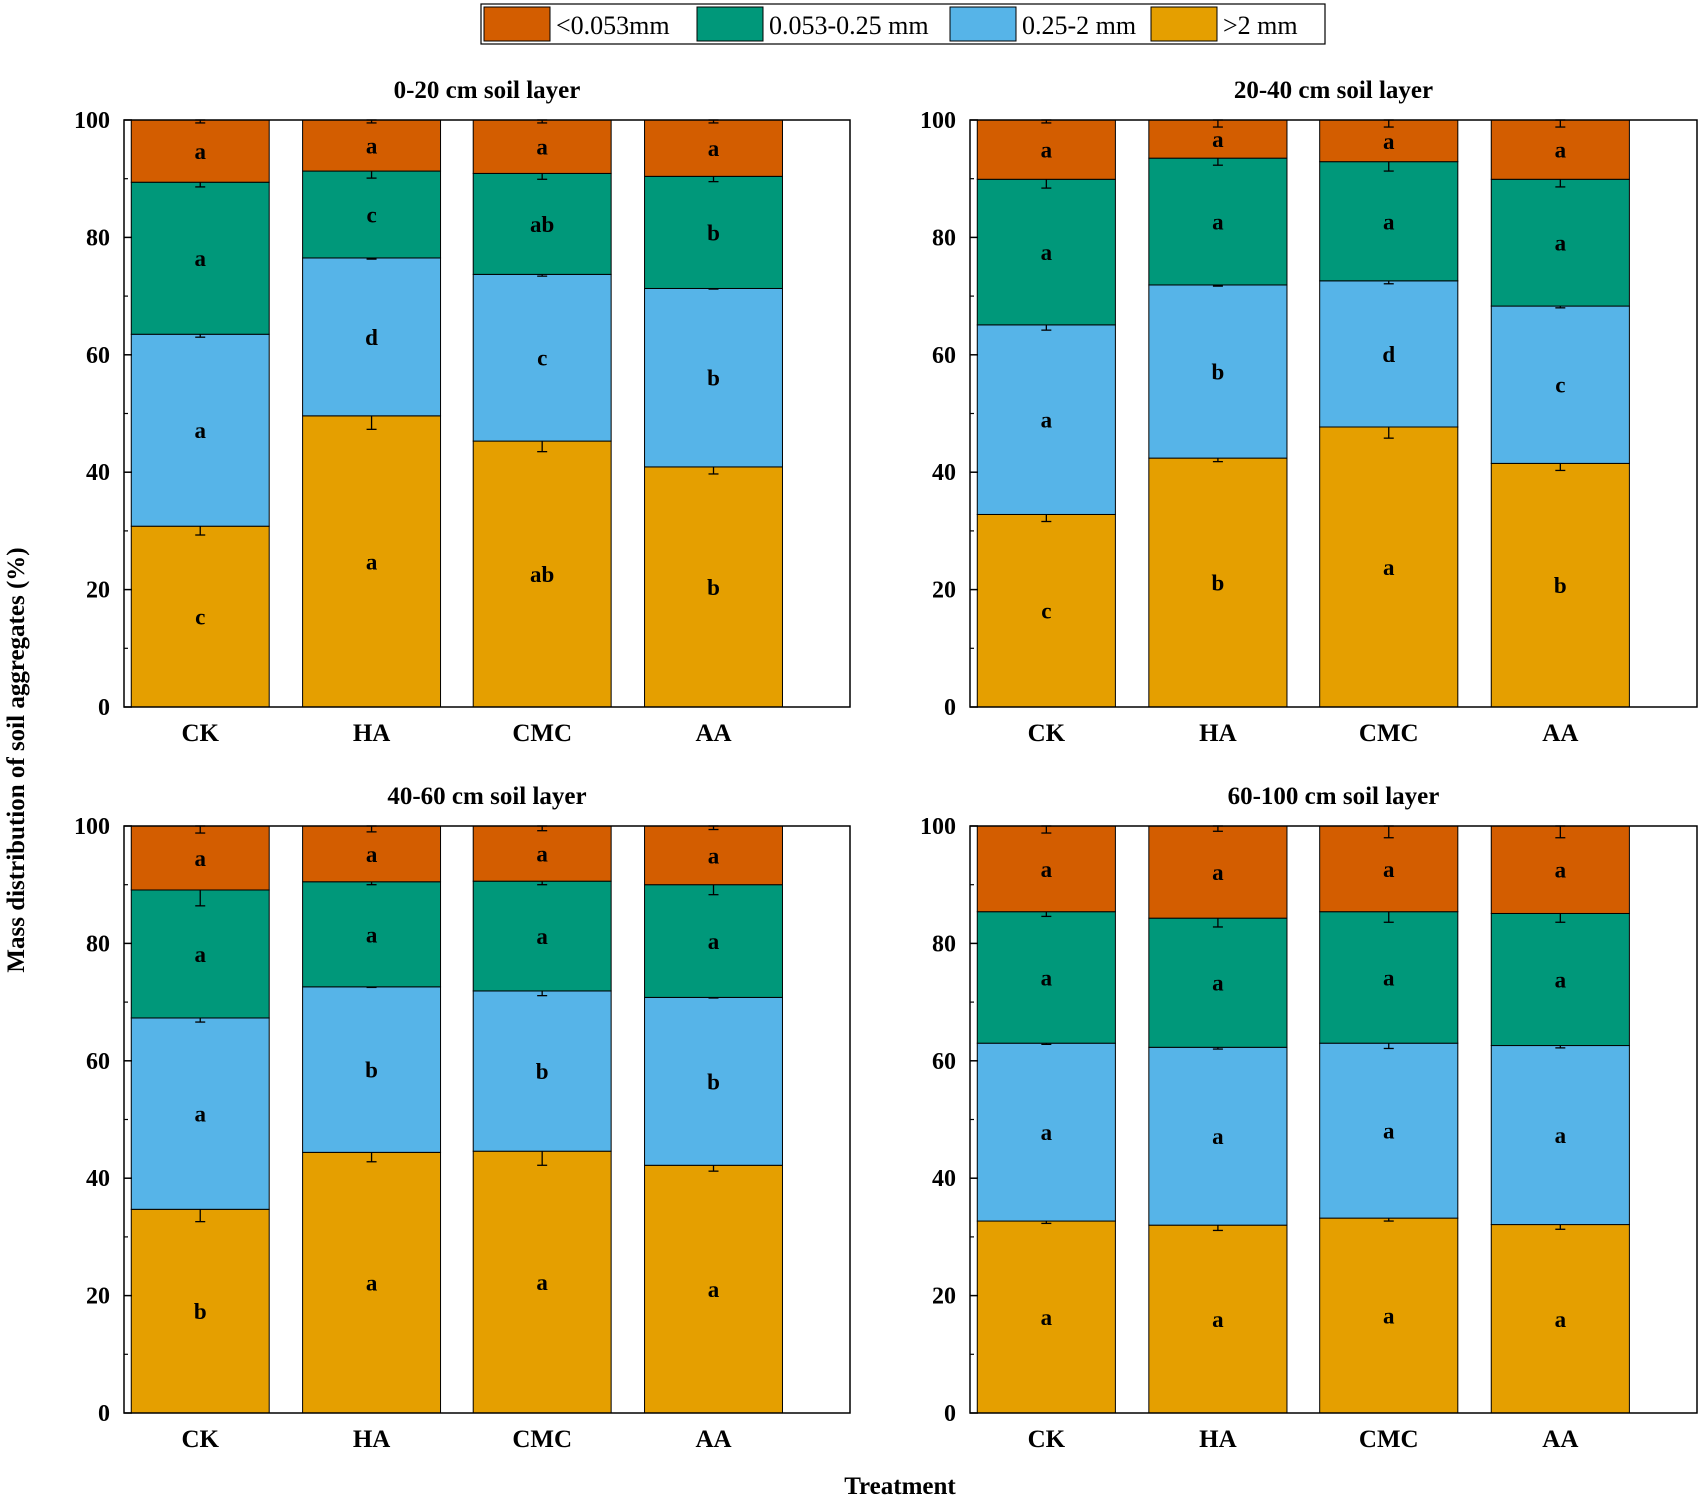  What do you see at coordinates (1260, 25) in the screenshot?
I see `legend-label-gt2: >2 mm` at bounding box center [1260, 25].